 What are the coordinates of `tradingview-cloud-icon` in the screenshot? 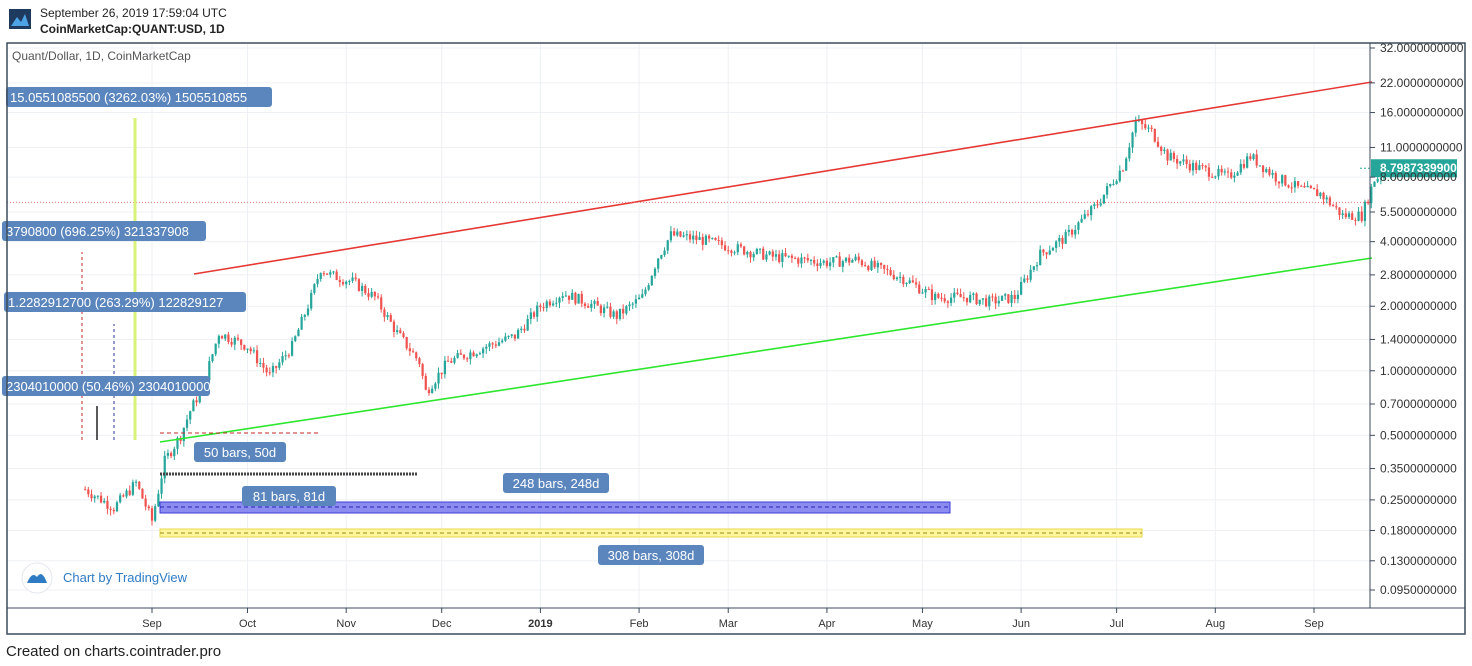 It's located at (37, 578).